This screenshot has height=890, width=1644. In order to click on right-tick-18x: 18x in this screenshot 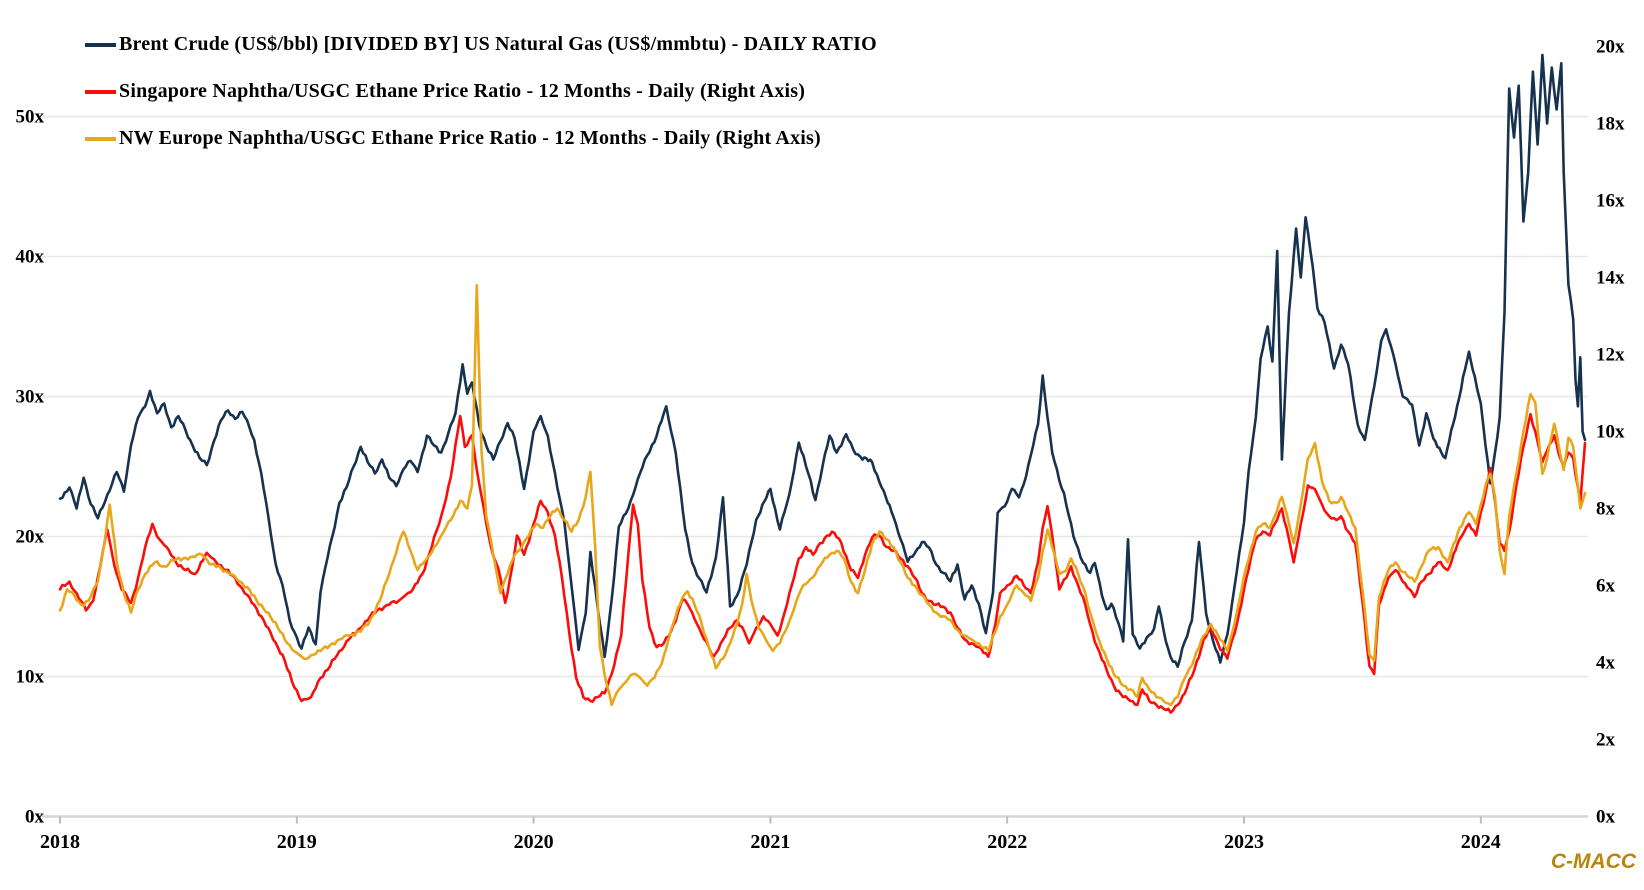, I will do `click(1610, 123)`.